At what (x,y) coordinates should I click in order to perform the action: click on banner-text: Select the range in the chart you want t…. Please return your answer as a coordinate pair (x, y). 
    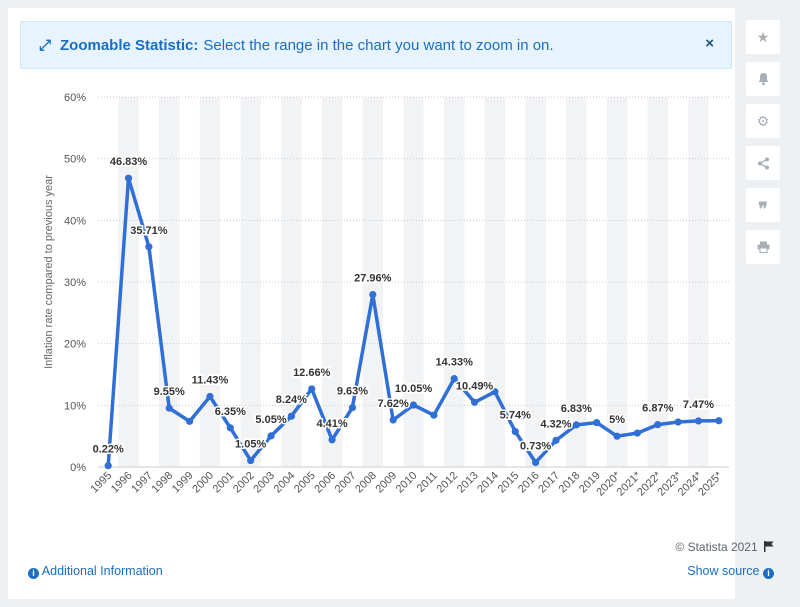
    Looking at the image, I should click on (378, 45).